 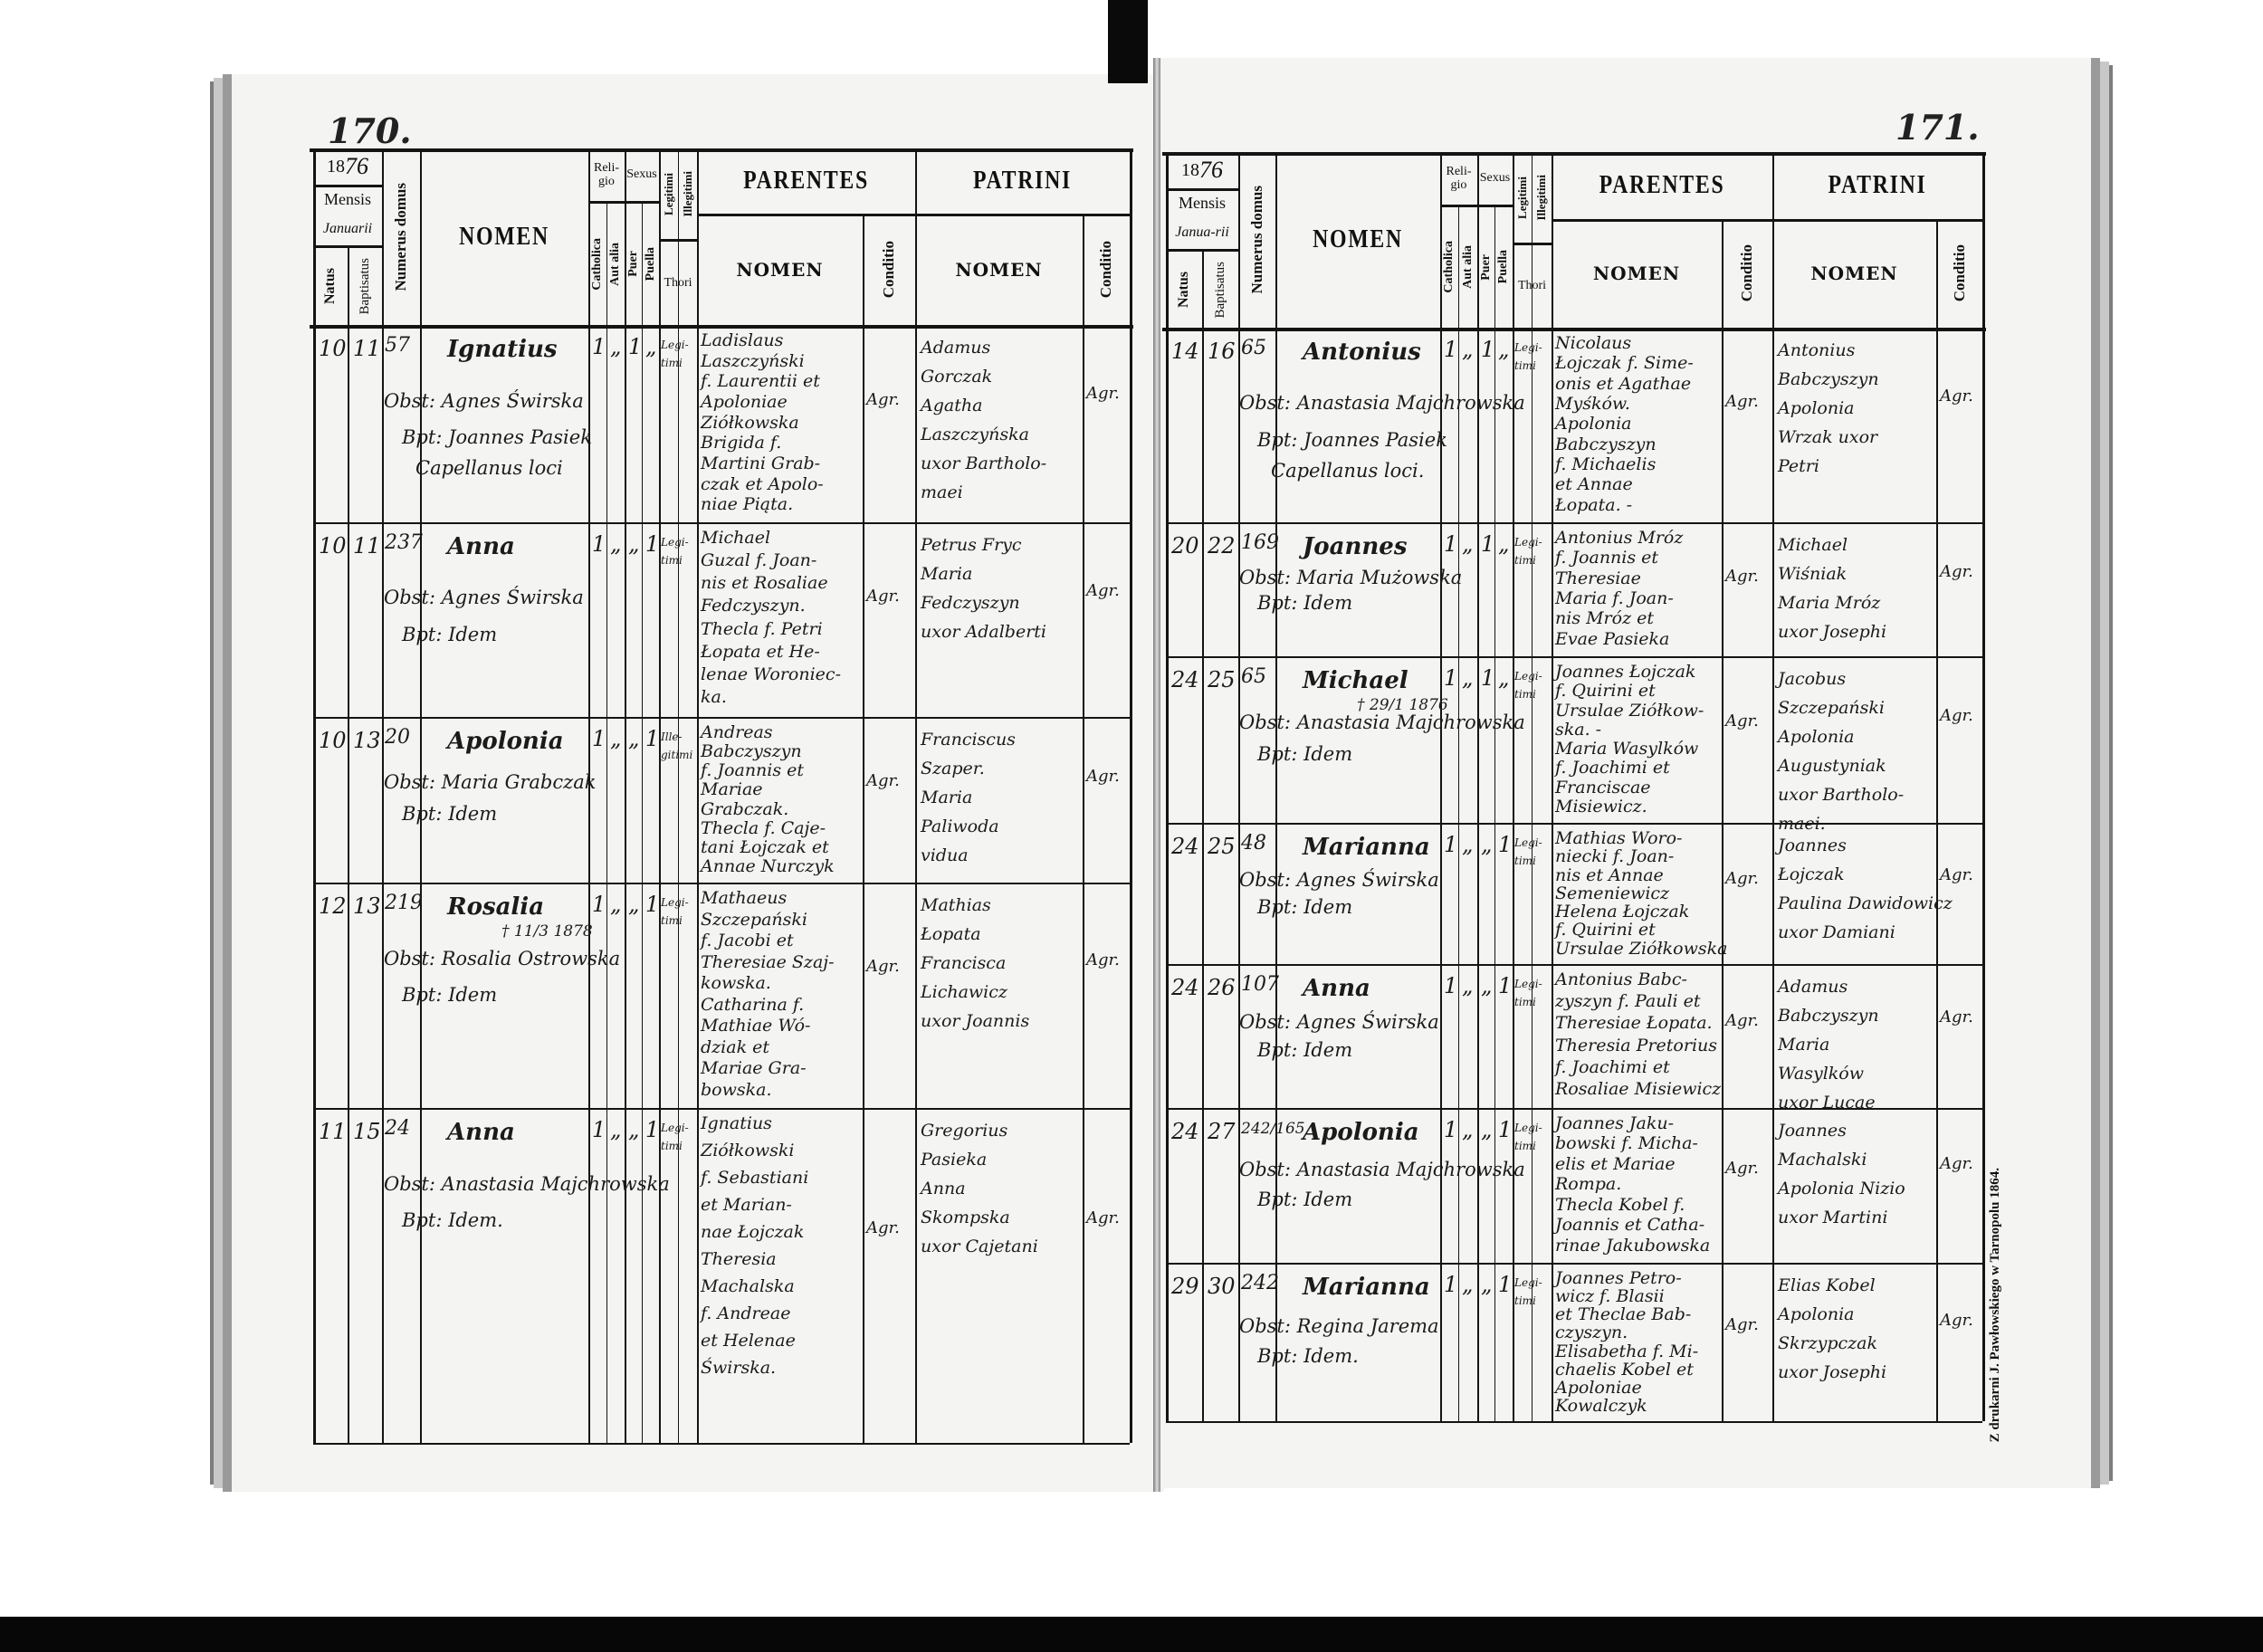 I want to click on patrini-line: Lichawicz, so click(x=964, y=992).